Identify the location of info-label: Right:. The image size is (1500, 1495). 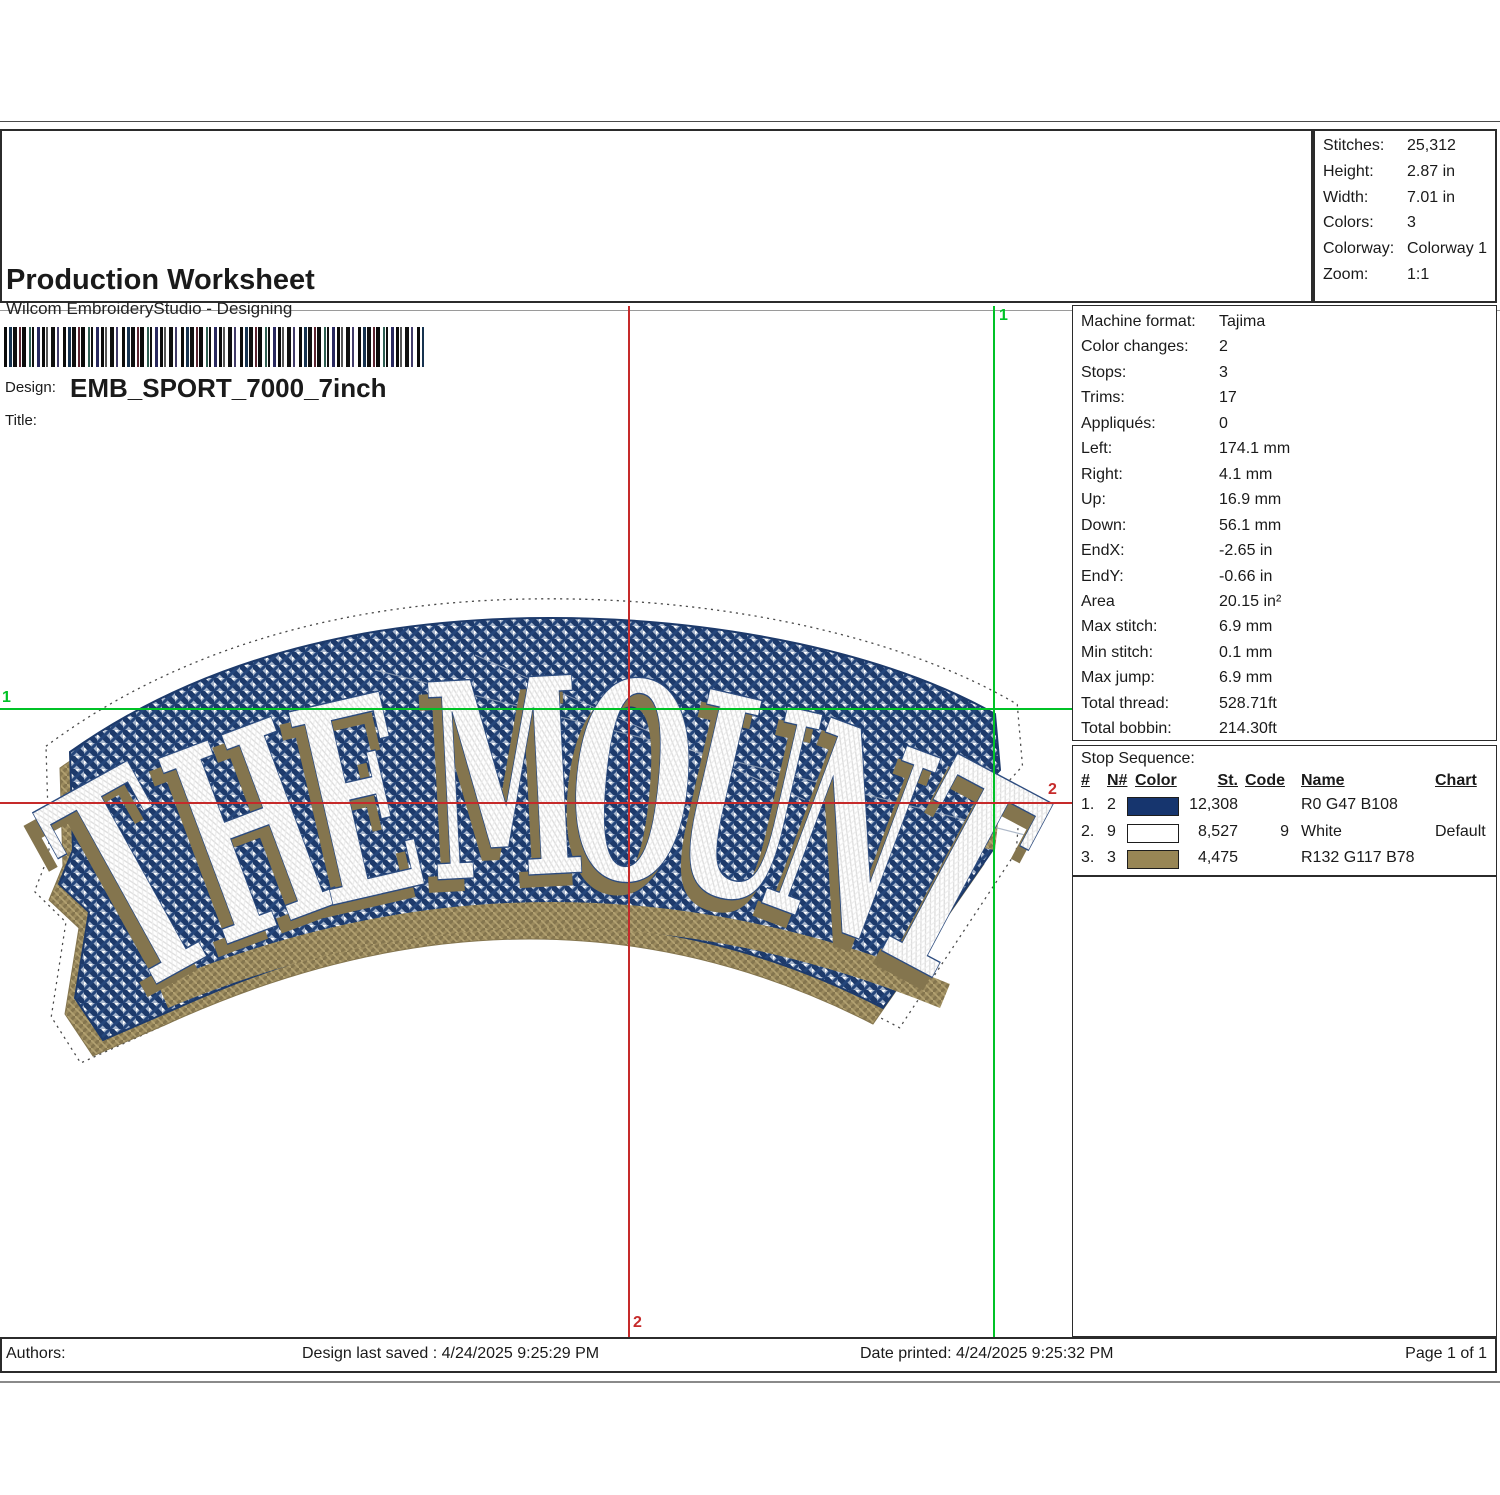
(1102, 474).